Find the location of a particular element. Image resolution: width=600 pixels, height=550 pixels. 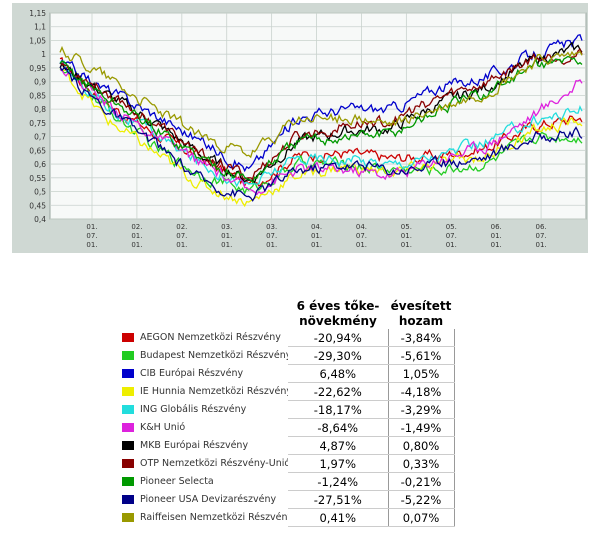

table-row: Pioneer USA Devizarészvény -27,51% -5,22% is located at coordinates (286, 499).